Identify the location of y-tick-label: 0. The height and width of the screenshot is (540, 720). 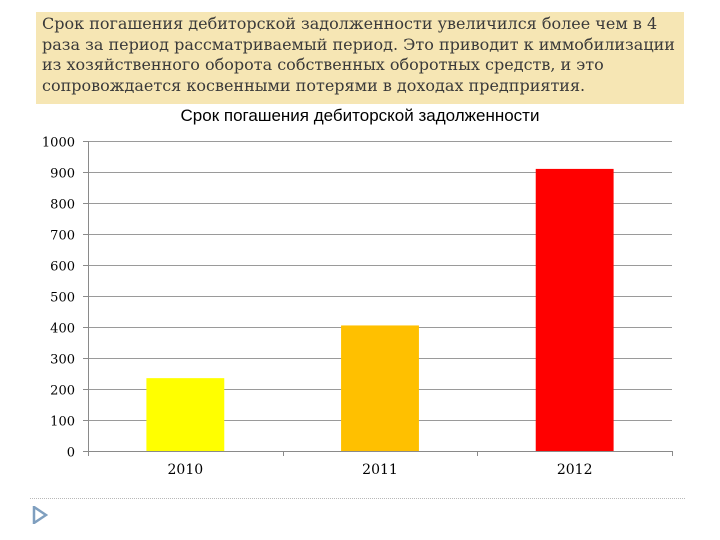
(71, 453).